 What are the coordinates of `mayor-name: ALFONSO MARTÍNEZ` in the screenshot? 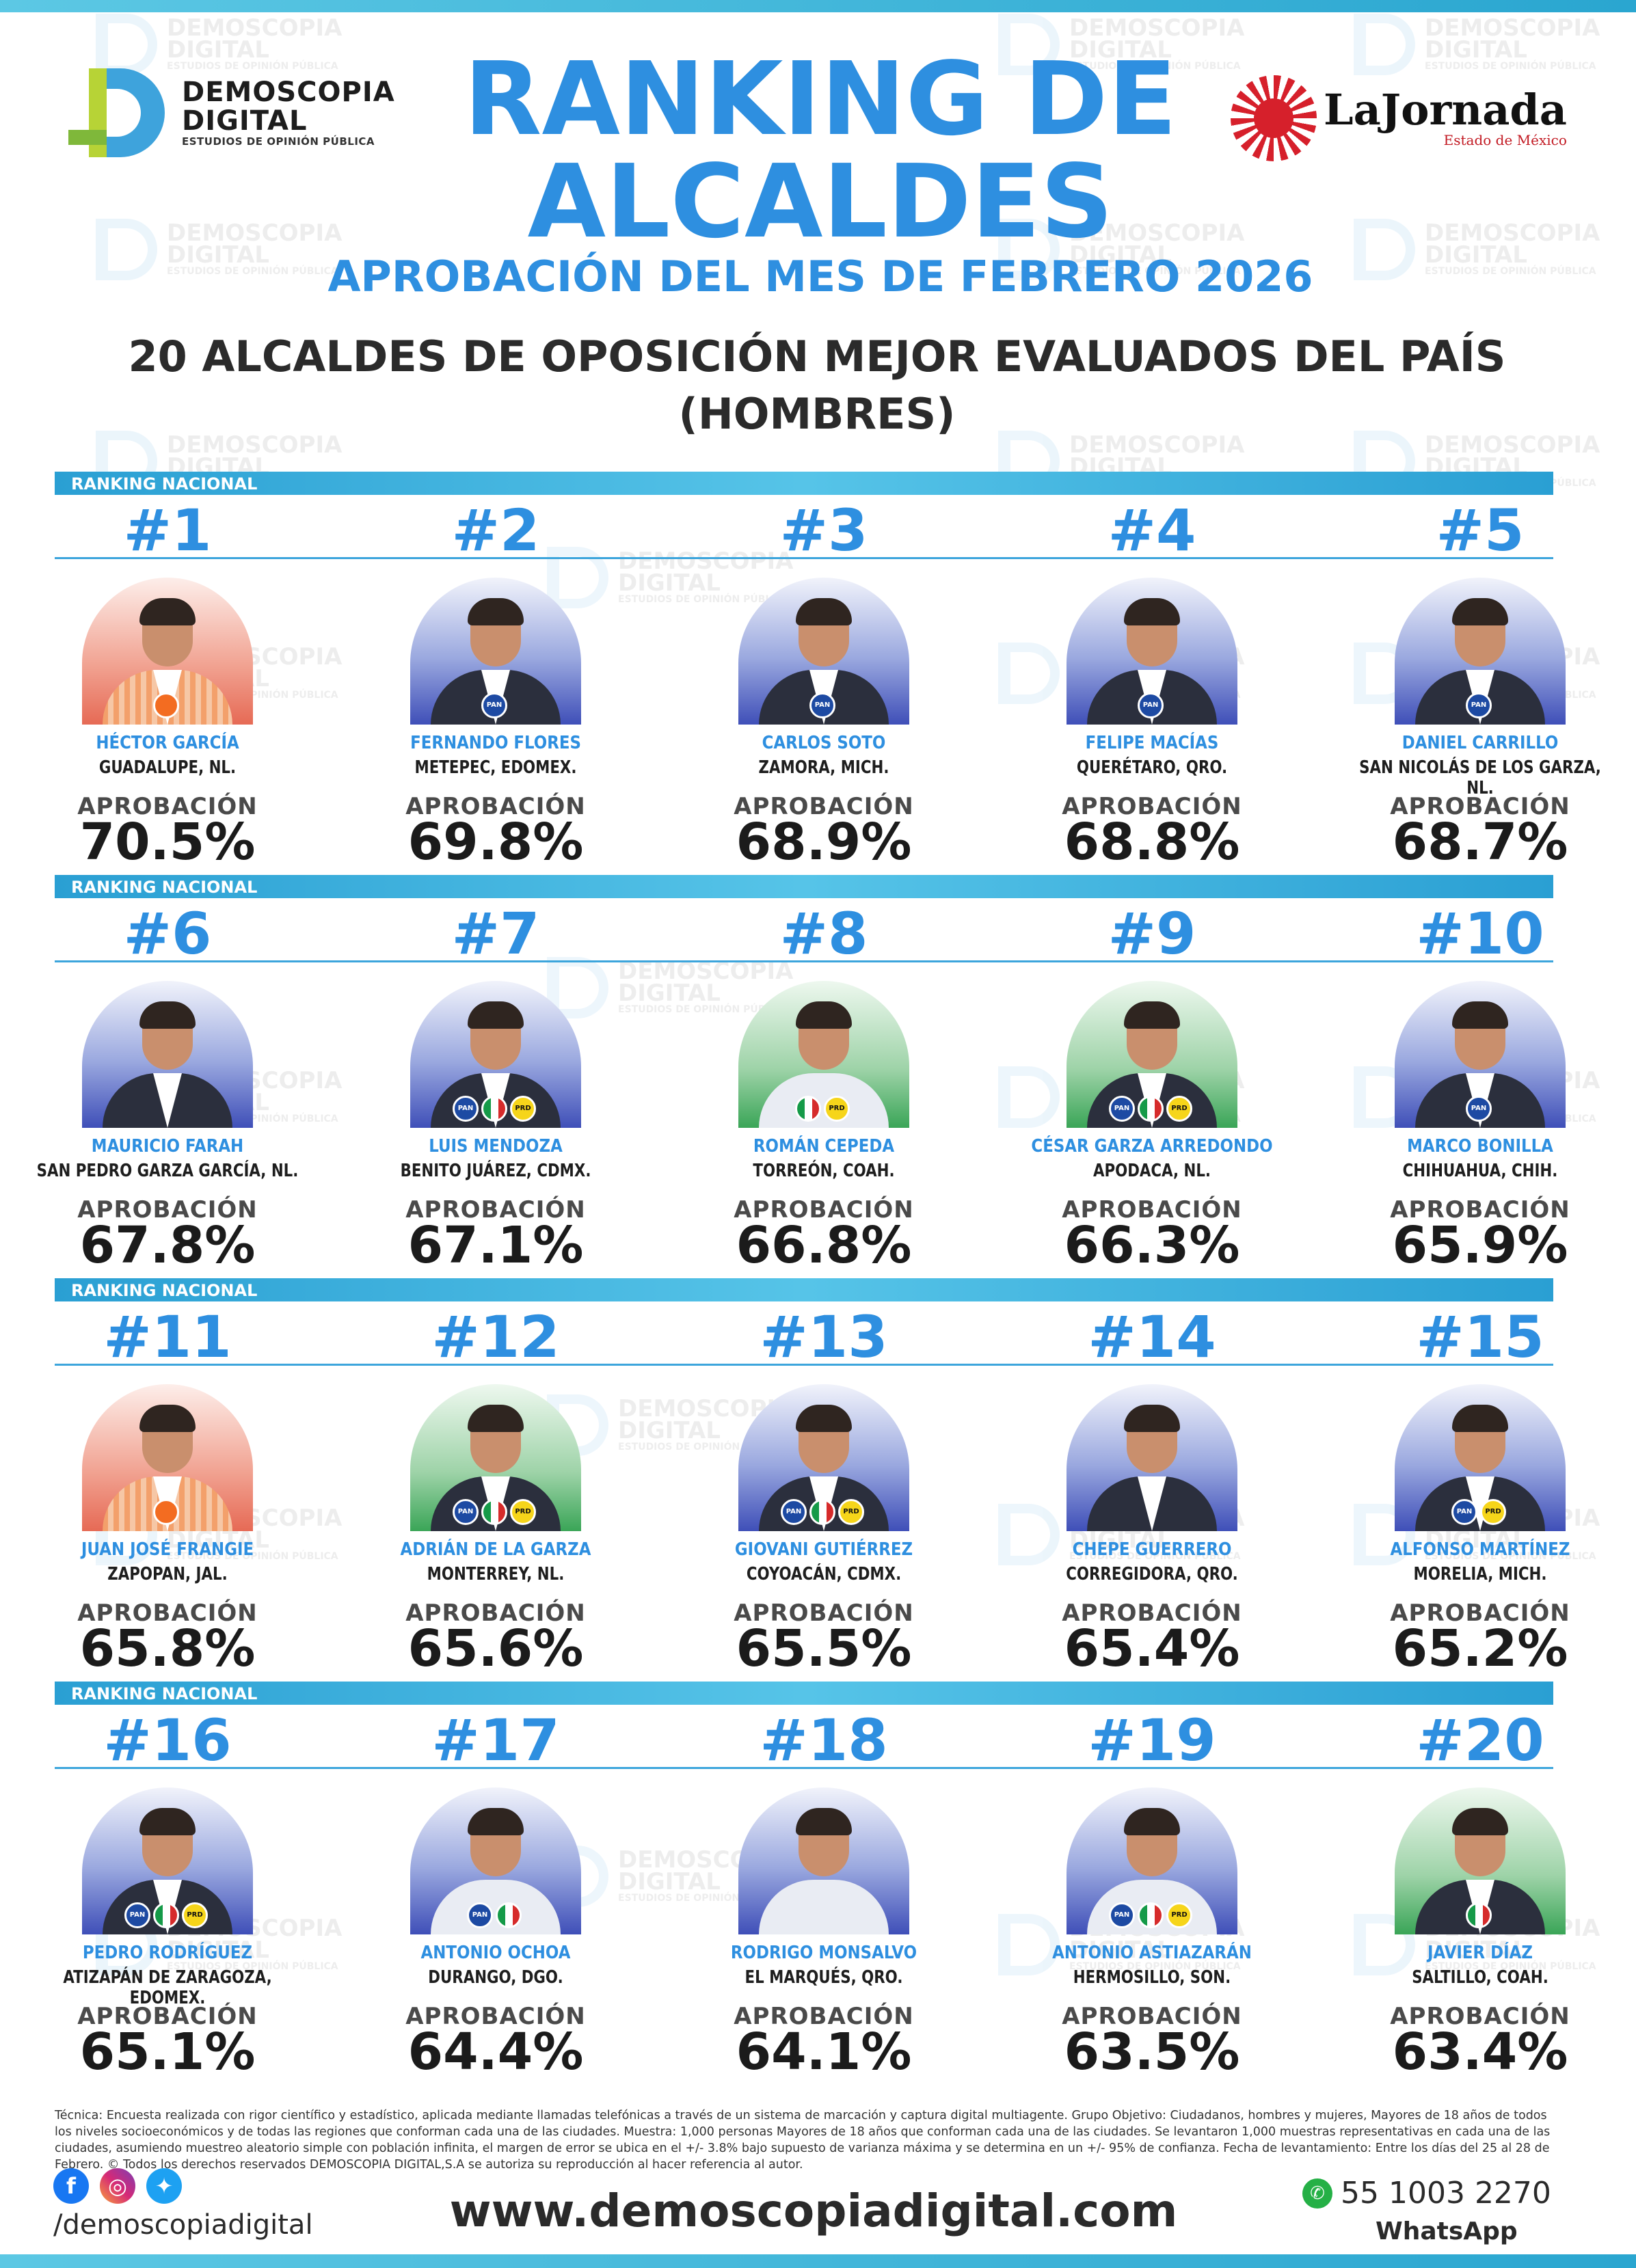 It's located at (1480, 1549).